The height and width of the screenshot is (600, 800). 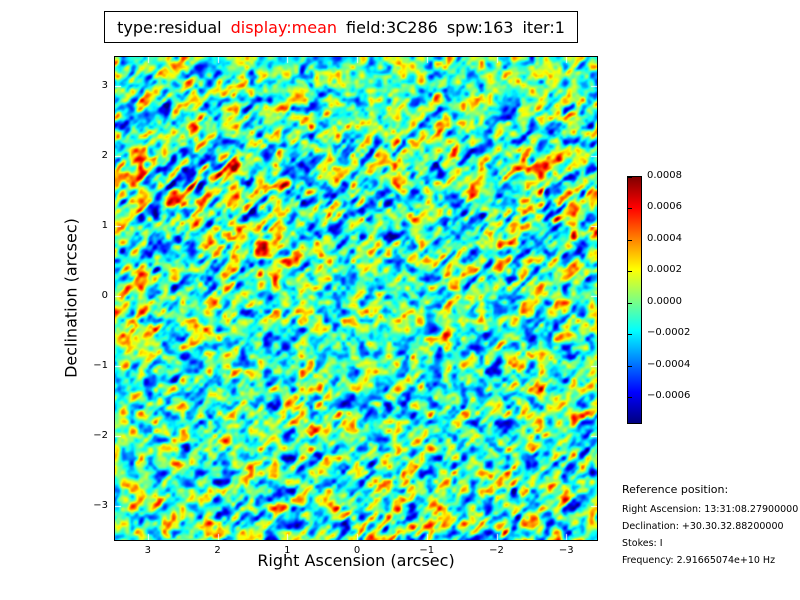 I want to click on reference-stokes: Stokes: I, so click(x=642, y=543).